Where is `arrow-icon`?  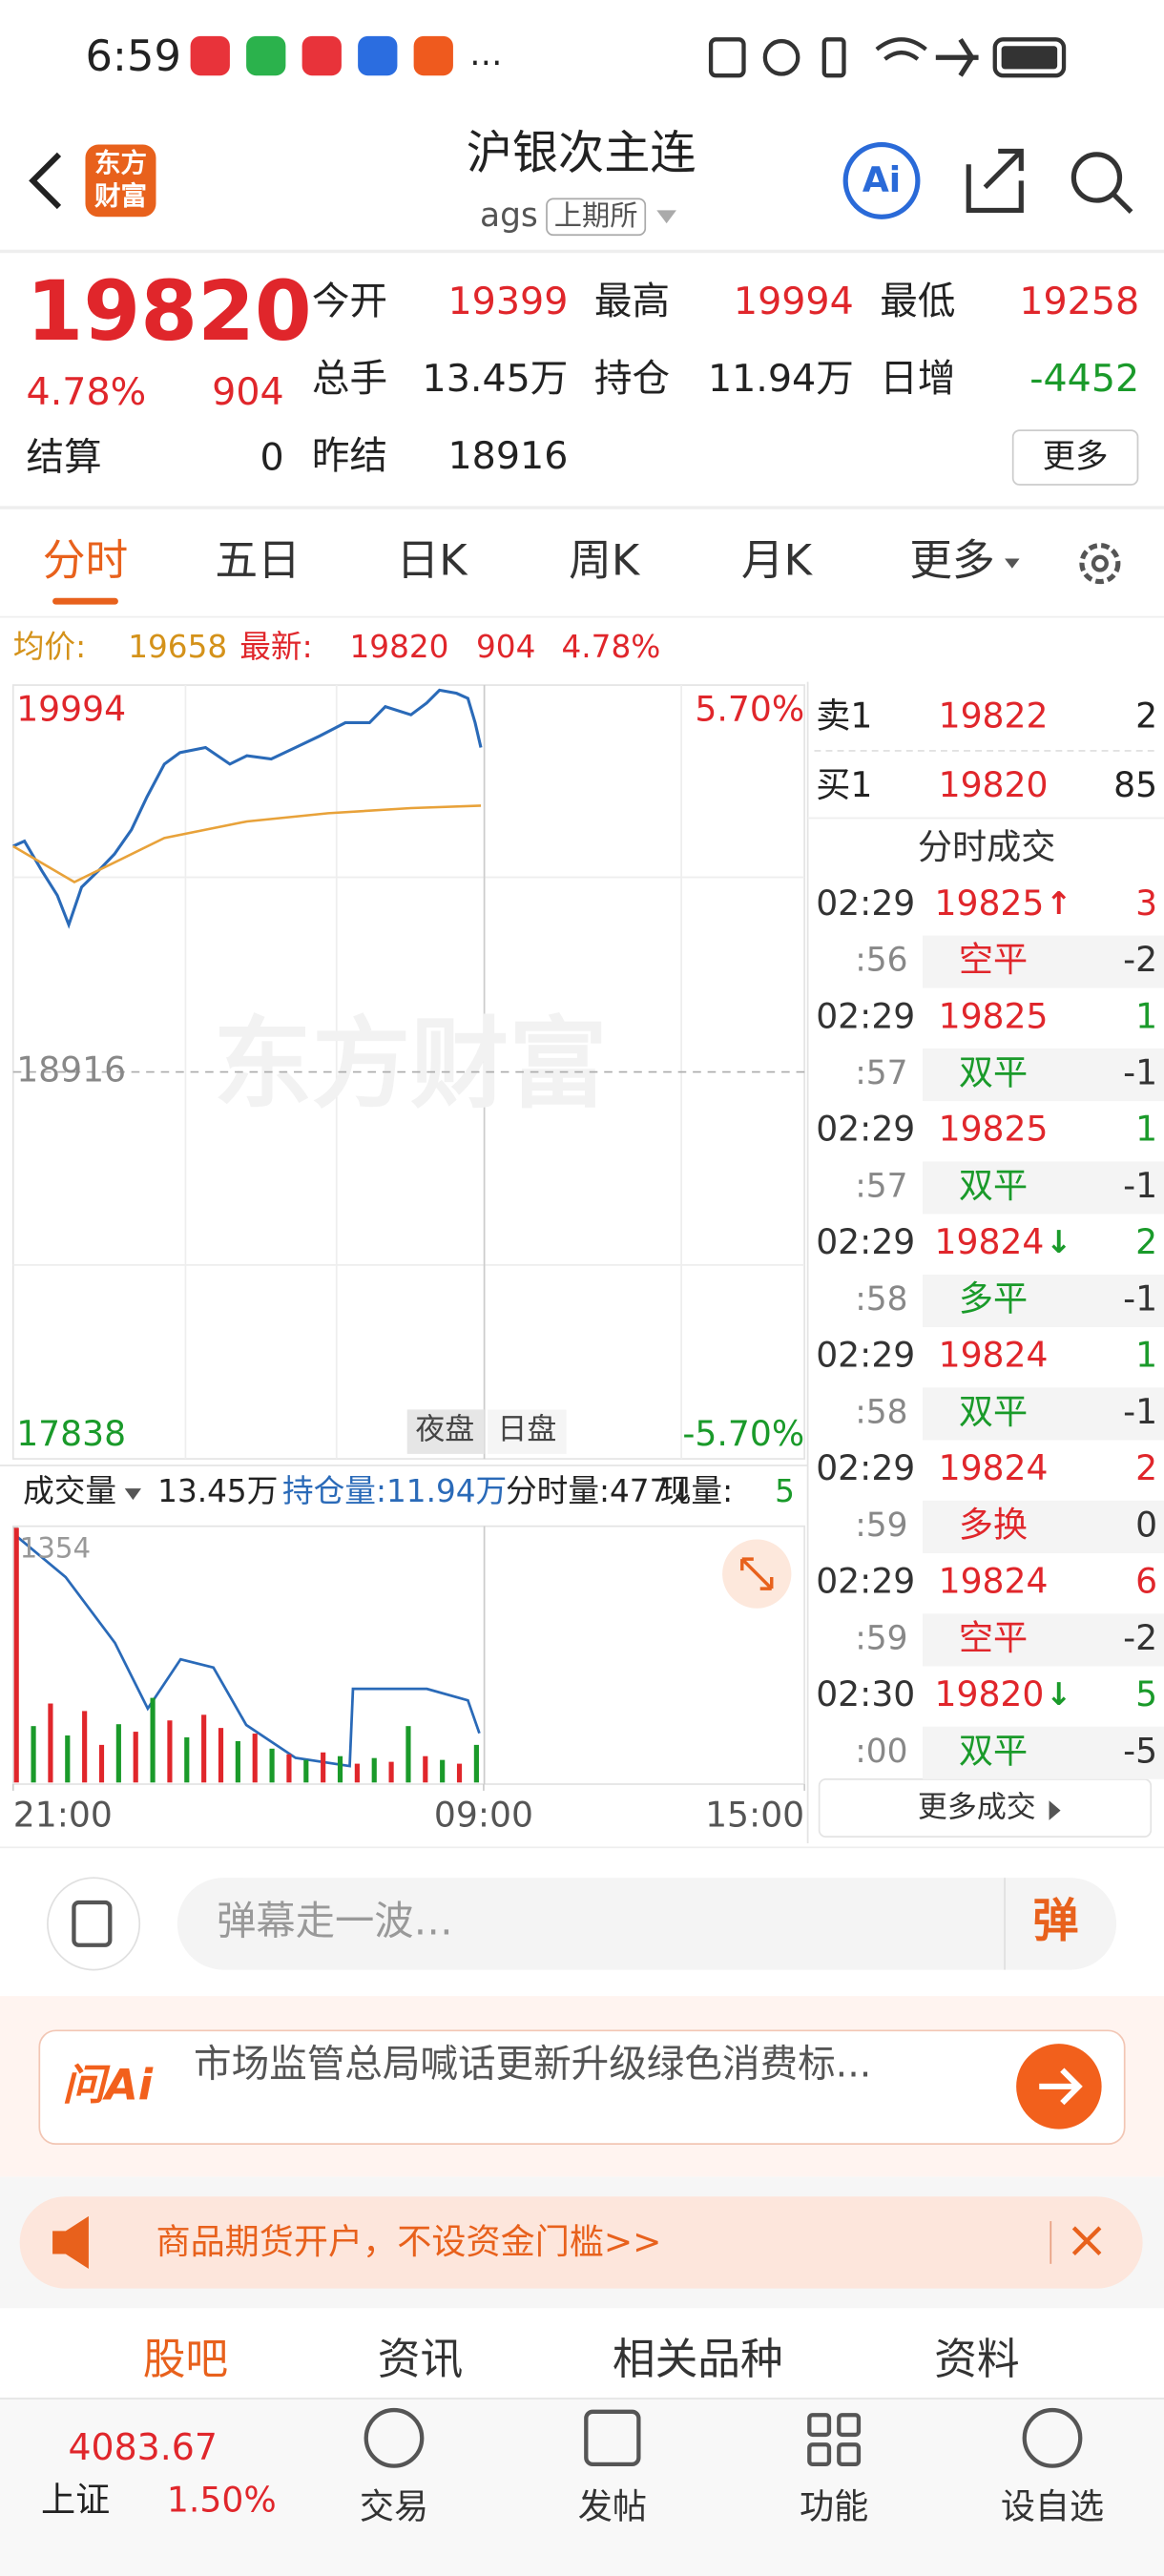 arrow-icon is located at coordinates (1061, 2086).